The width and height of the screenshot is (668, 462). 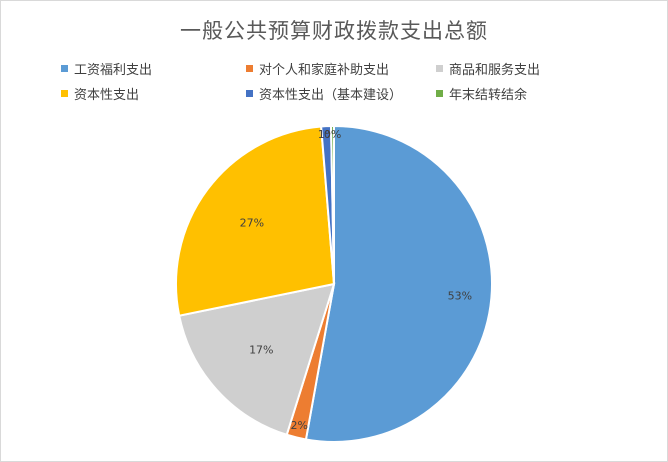 I want to click on legend-item-capital-construction: 资本性支出（基本建设）, so click(x=341, y=93).